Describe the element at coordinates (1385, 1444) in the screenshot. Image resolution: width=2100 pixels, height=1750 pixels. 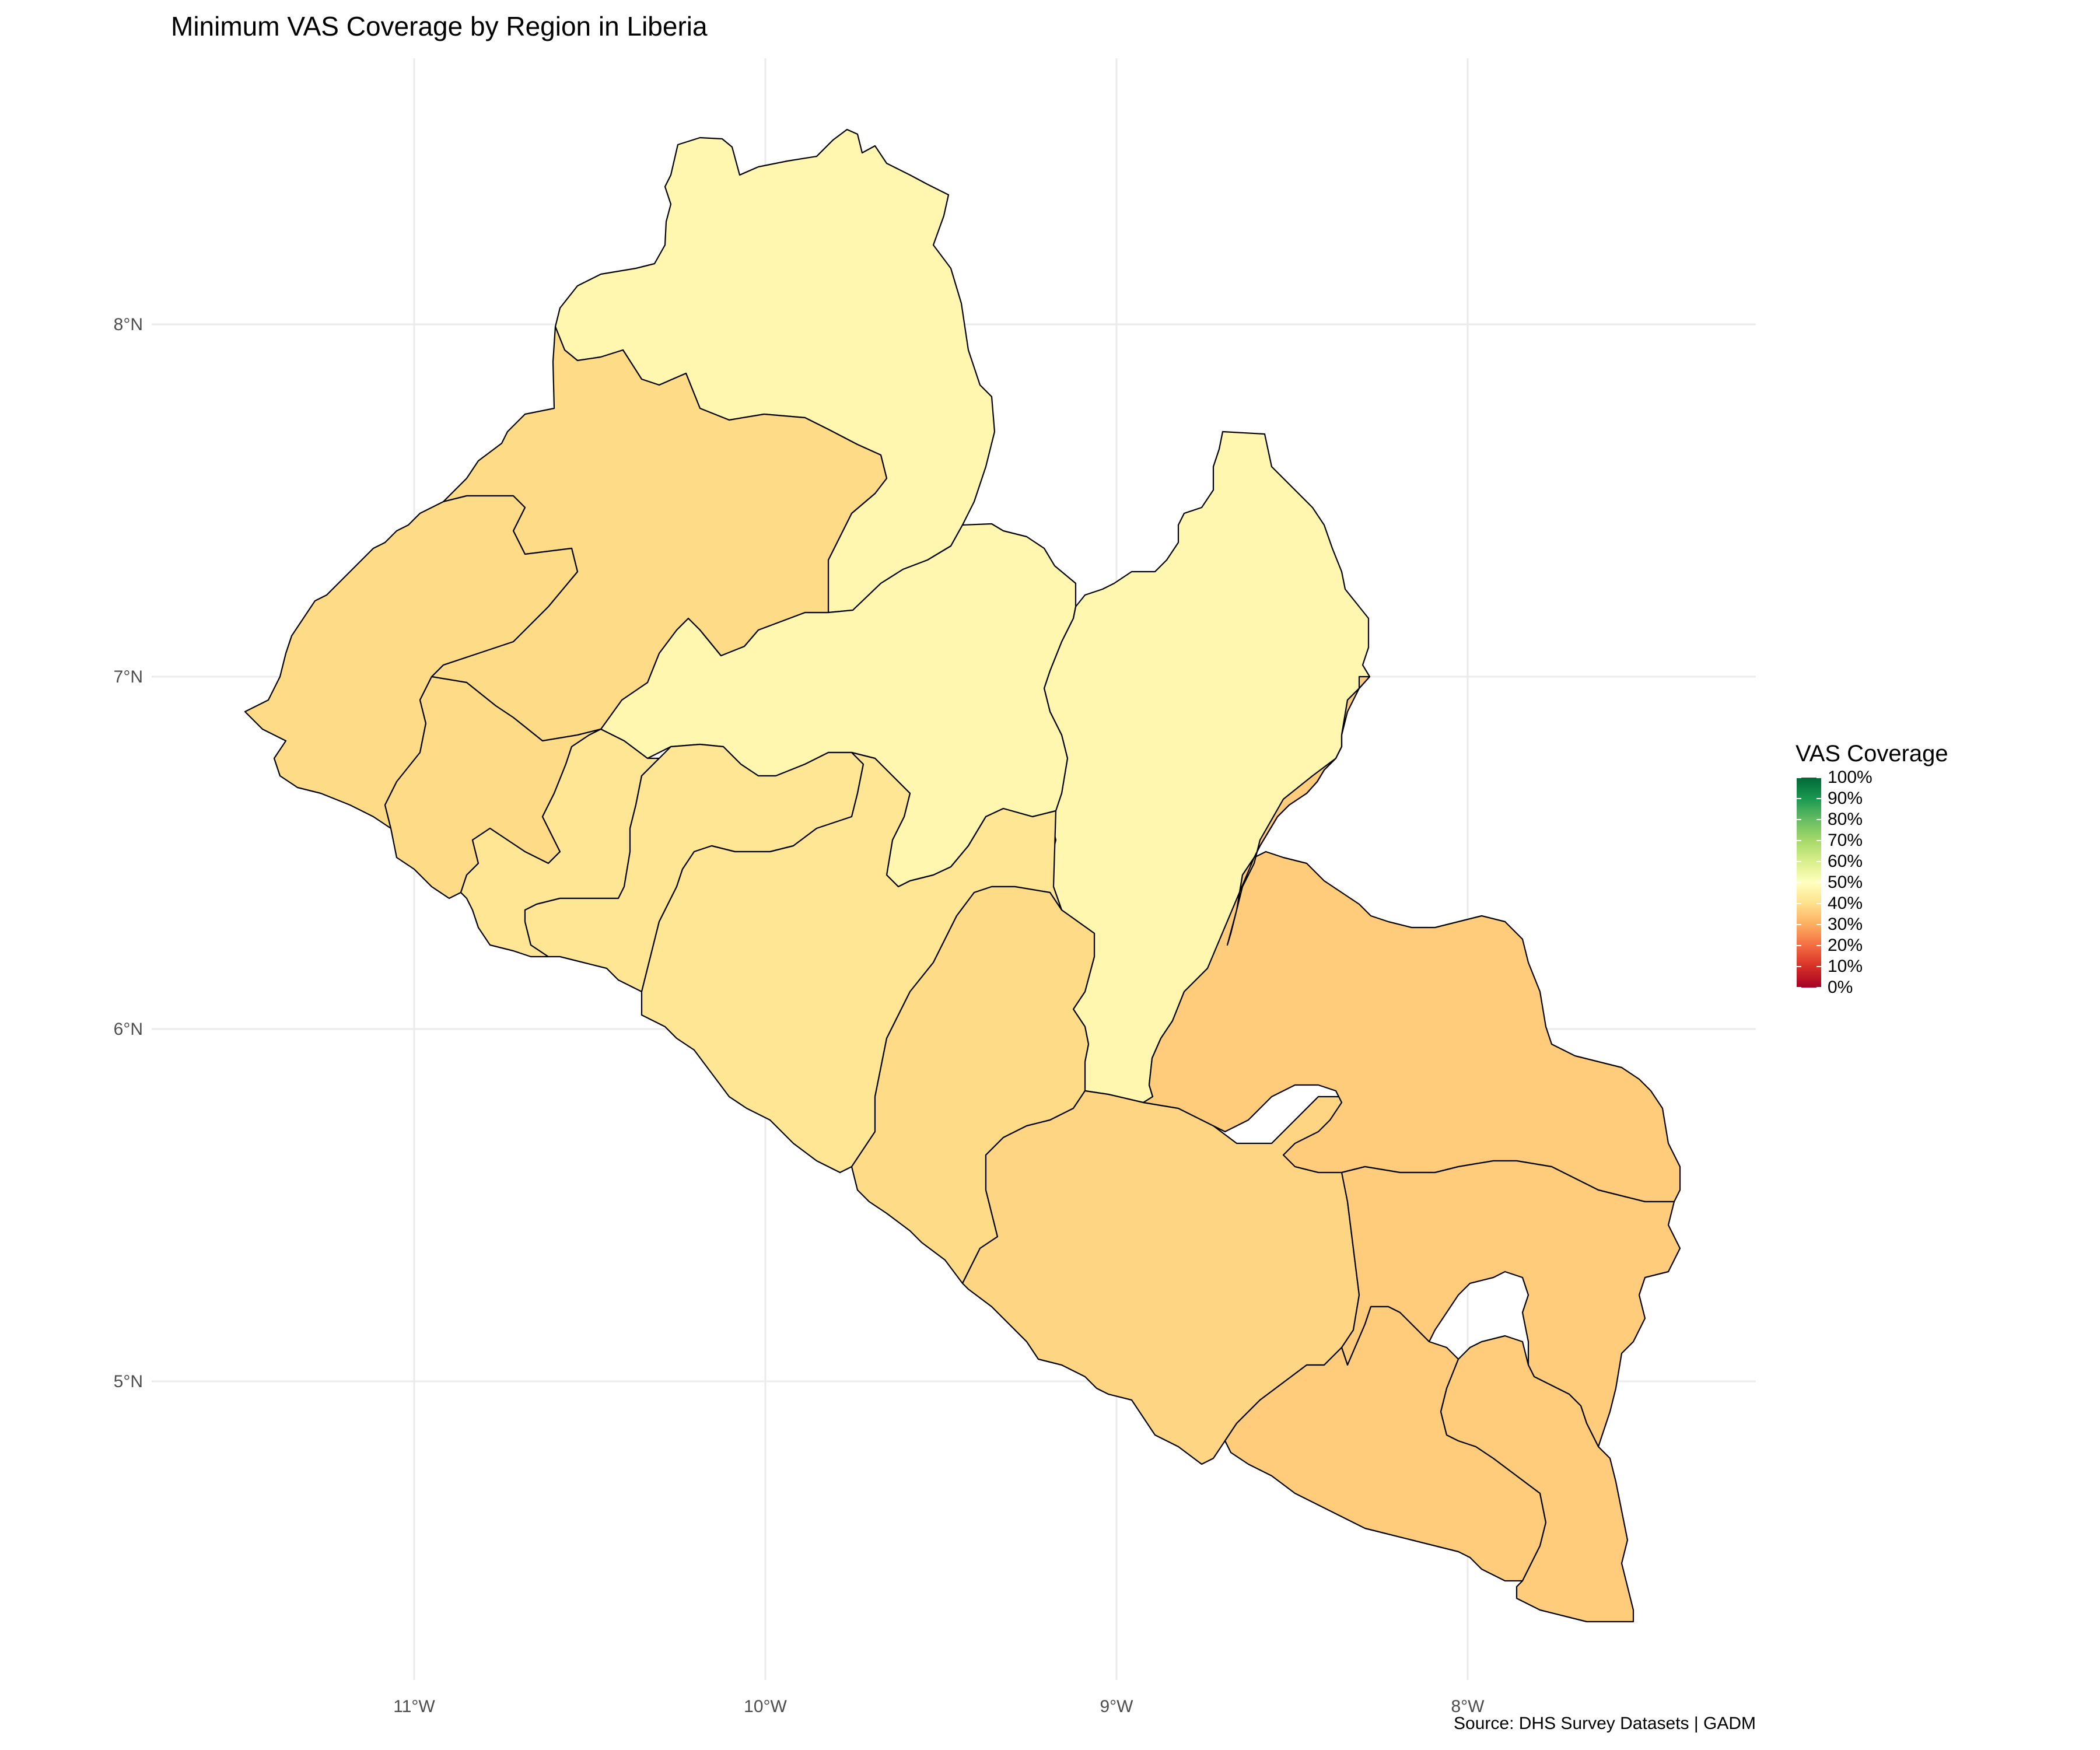
I see `region-grand-kru` at that location.